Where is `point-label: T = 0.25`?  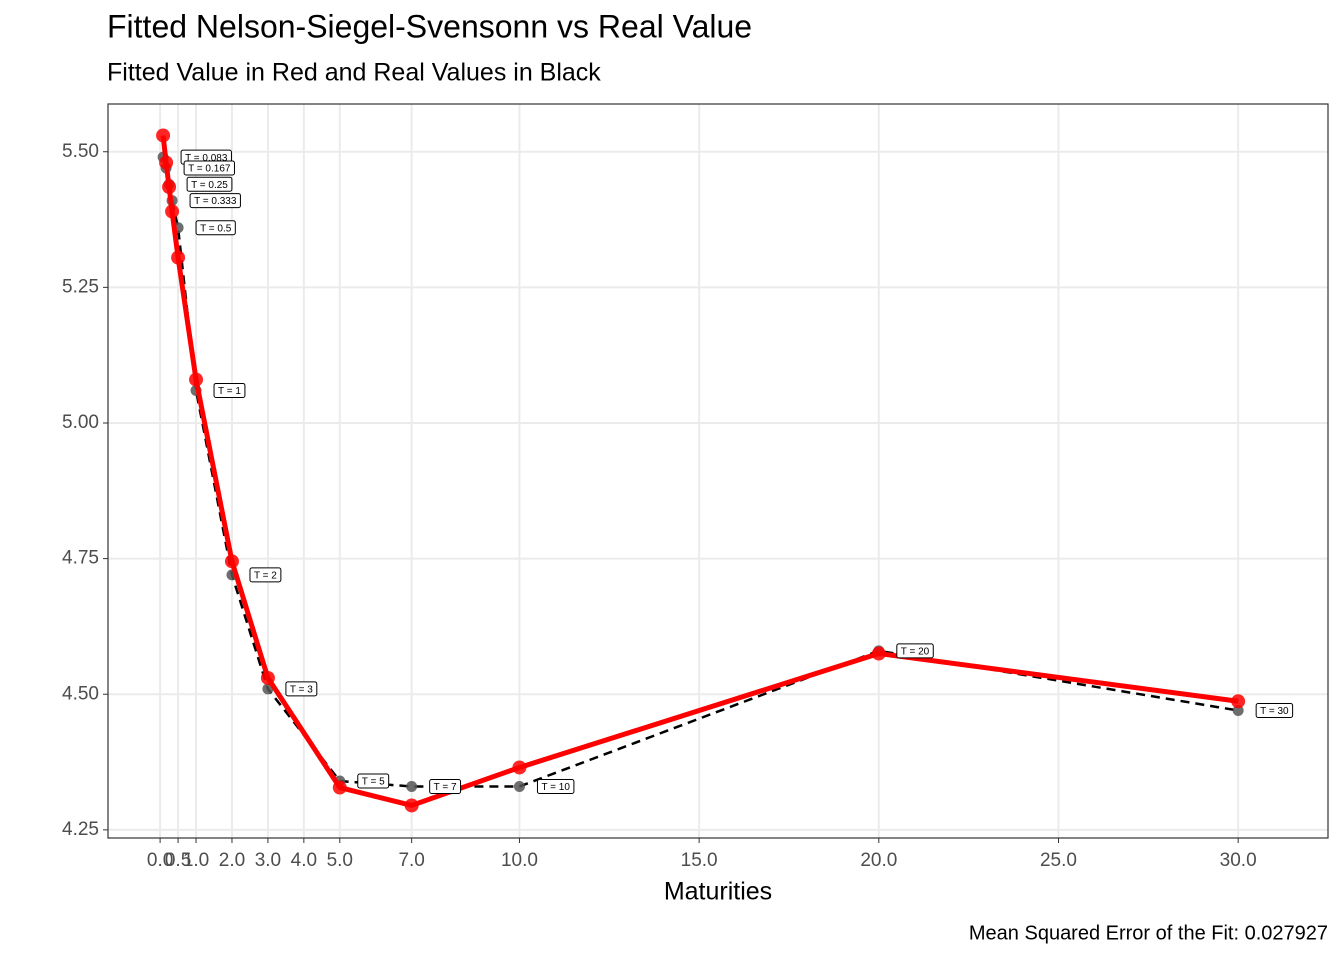 point-label: T = 0.25 is located at coordinates (209, 185).